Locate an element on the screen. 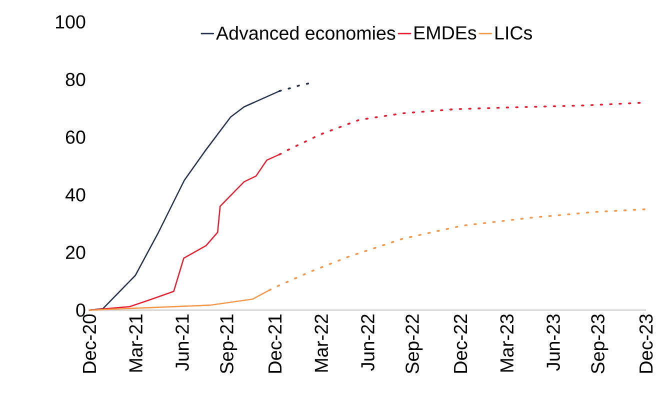 The width and height of the screenshot is (656, 410). x-tick-label: Mar-23 is located at coordinates (507, 343).